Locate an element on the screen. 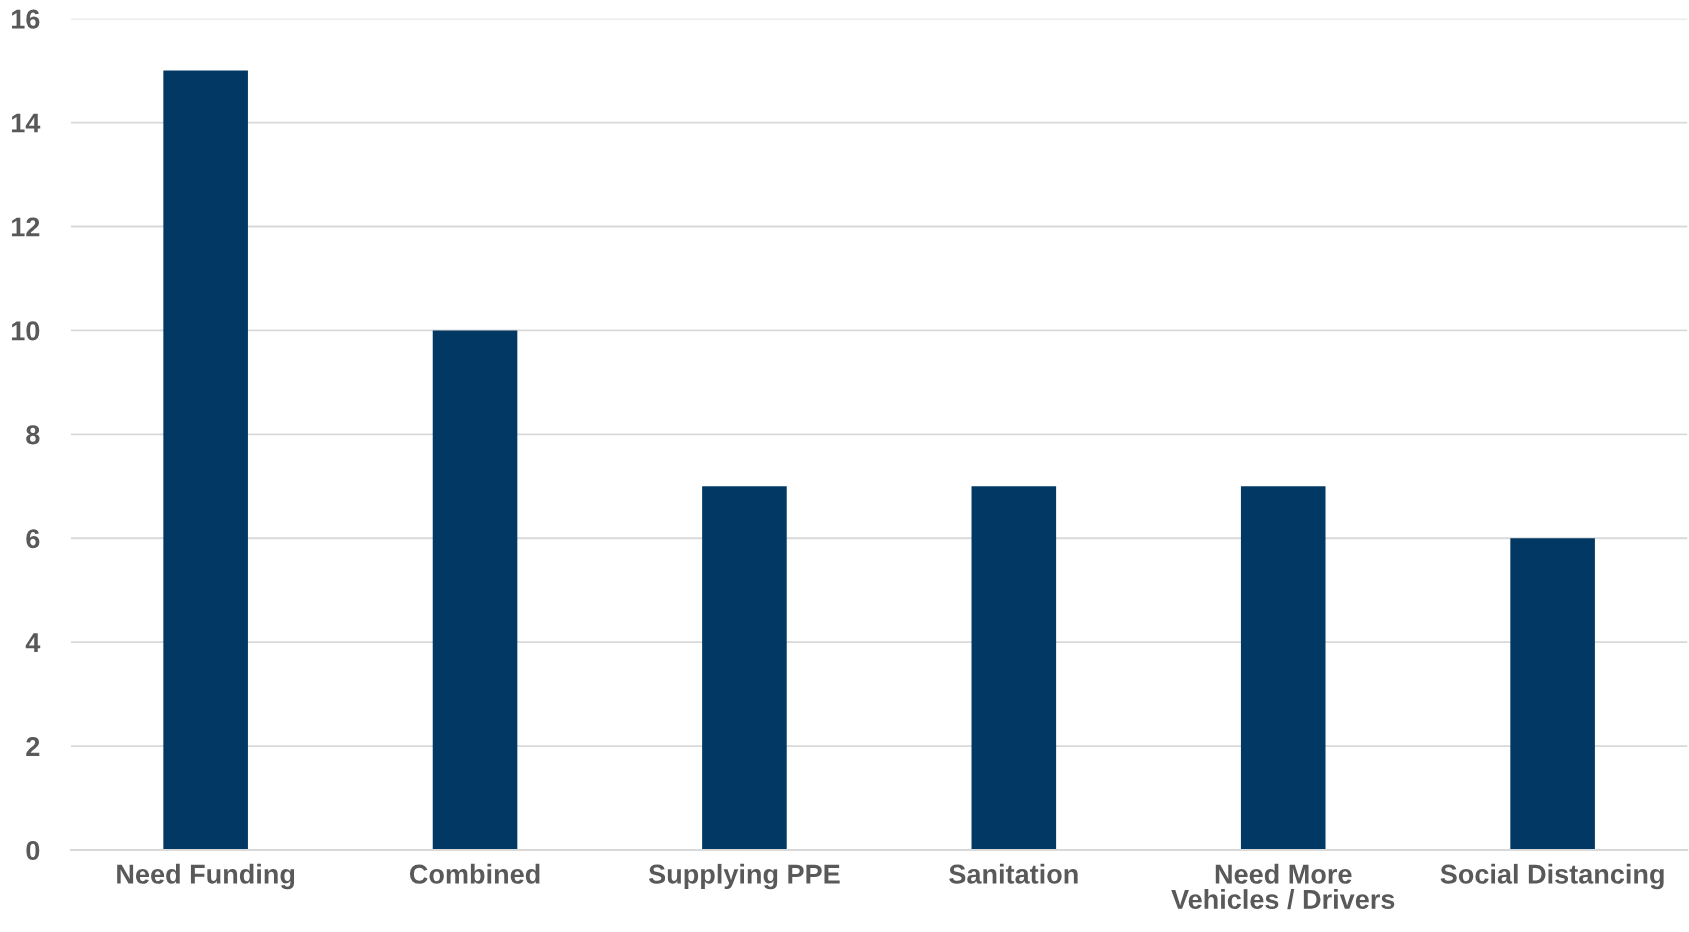  x-tick-label: Social Distancing is located at coordinates (1552, 876).